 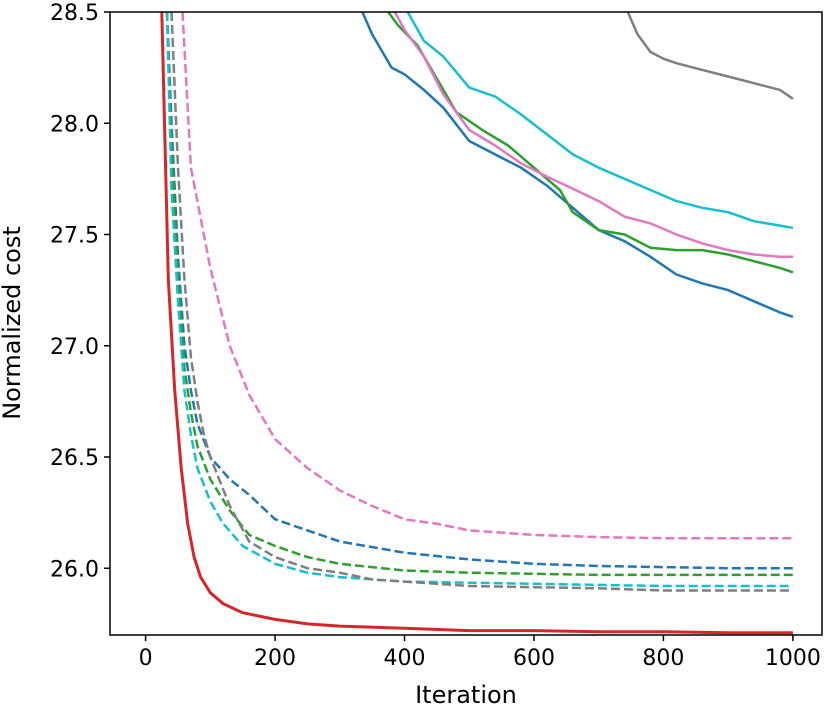 I want to click on x-axis-title: Iteration, so click(x=466, y=694).